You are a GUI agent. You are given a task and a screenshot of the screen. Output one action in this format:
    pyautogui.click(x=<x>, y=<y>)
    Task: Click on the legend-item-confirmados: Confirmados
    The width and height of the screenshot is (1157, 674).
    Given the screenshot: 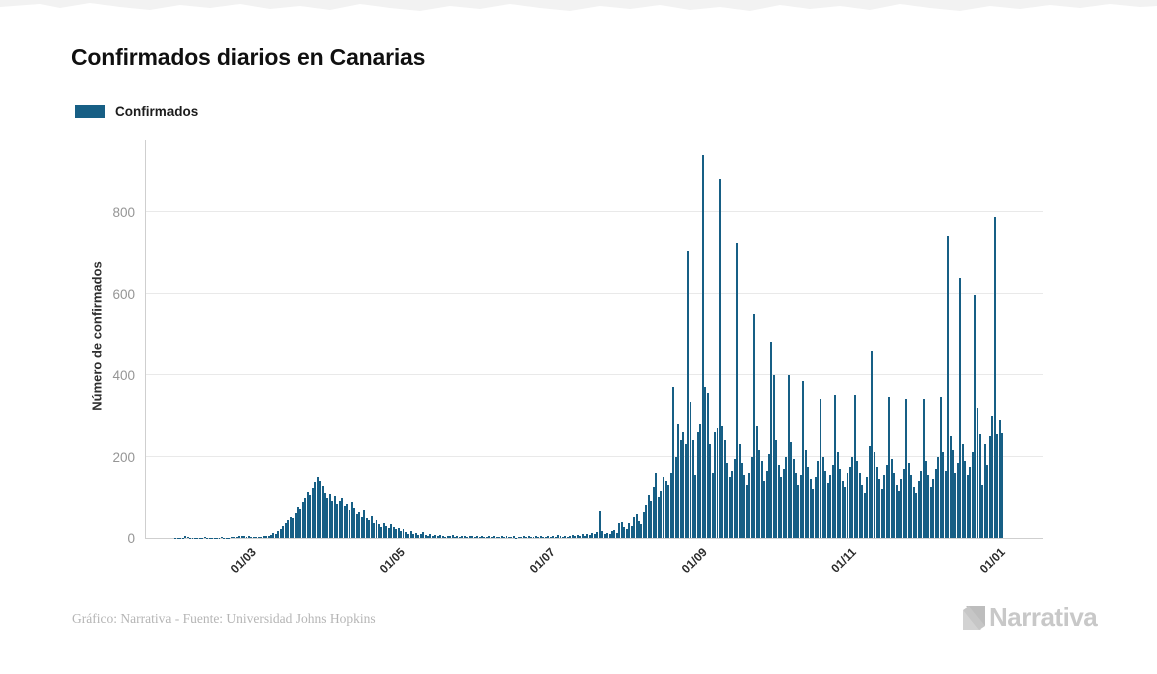 What is the action you would take?
    pyautogui.click(x=136, y=111)
    